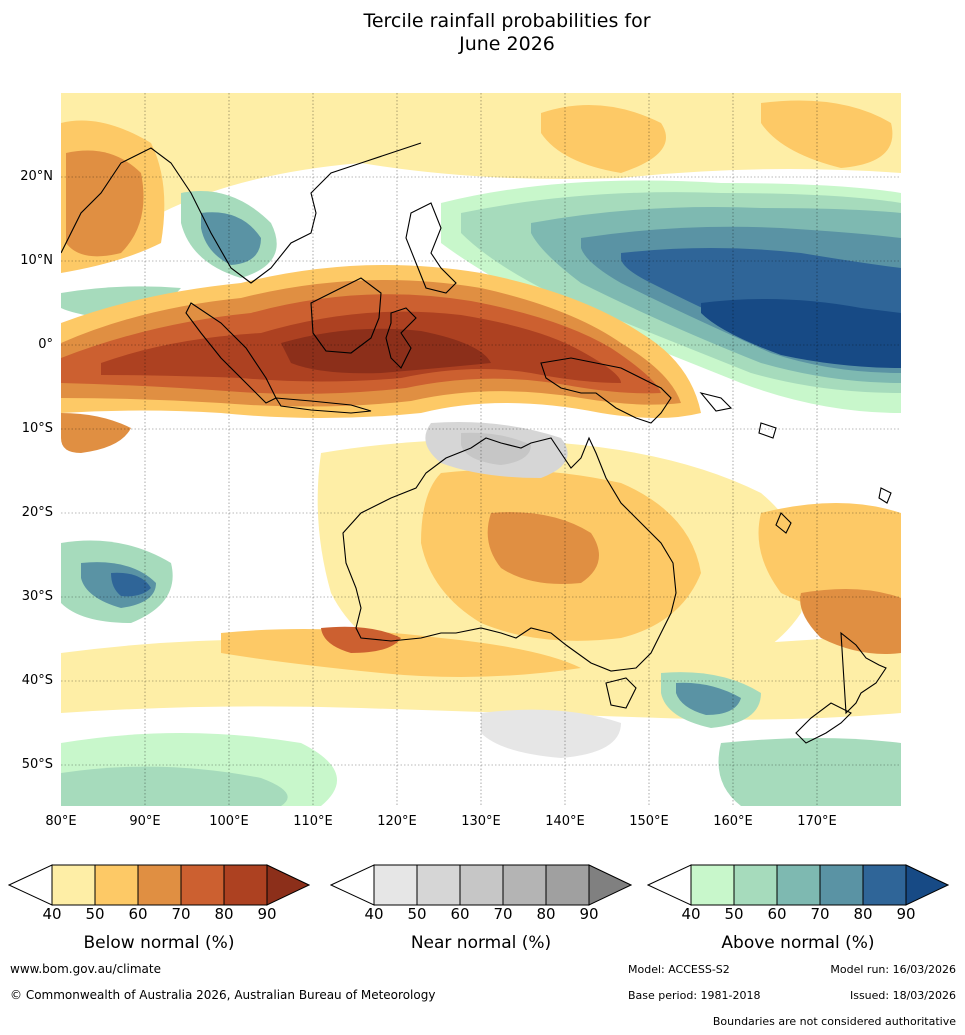  Describe the element at coordinates (52, 914) in the screenshot. I see `below-tick-40: 40` at that location.